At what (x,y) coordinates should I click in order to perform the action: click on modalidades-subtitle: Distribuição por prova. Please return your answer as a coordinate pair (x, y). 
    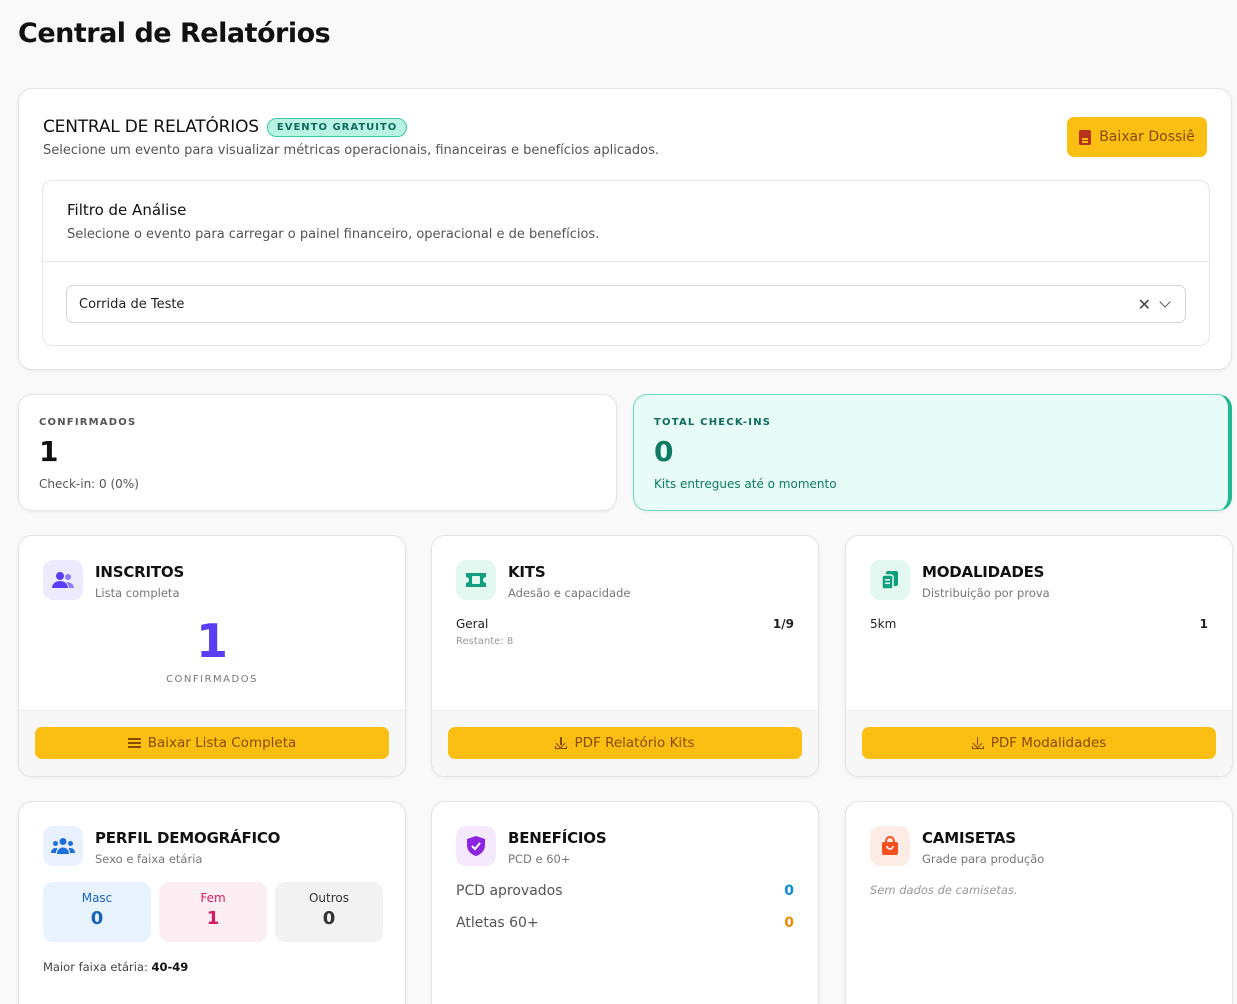
    Looking at the image, I should click on (986, 593).